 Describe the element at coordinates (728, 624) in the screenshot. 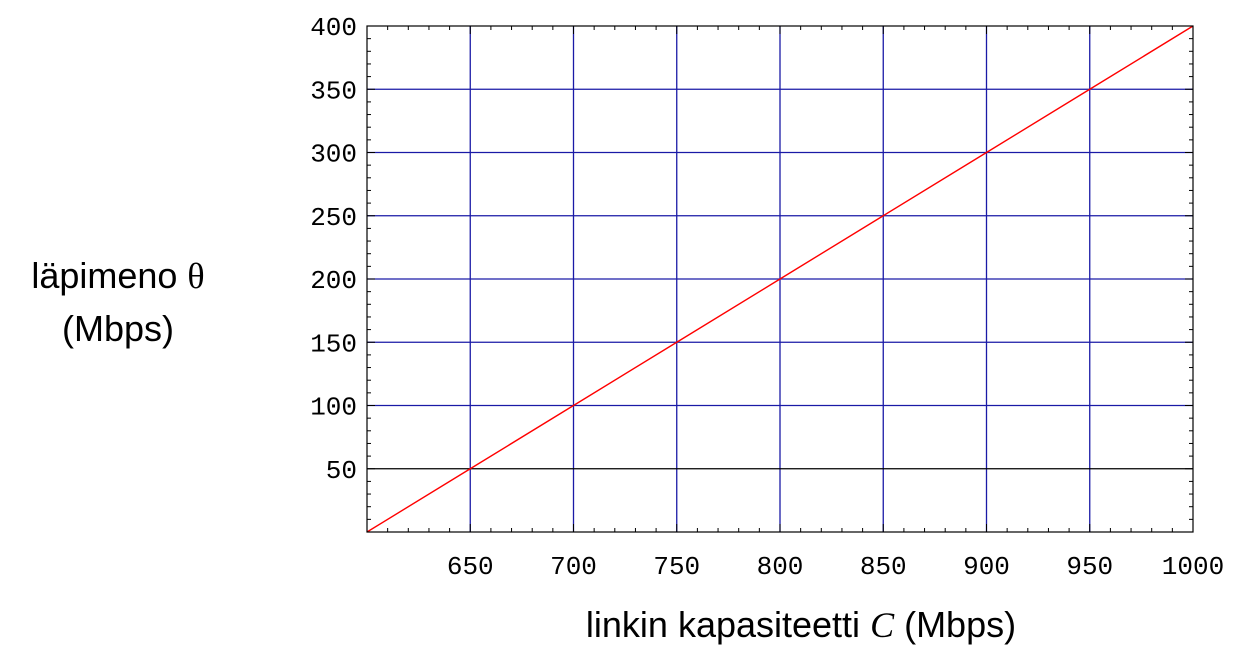

I see `x-axis-label-prefix: linkin kapasiteetti` at that location.